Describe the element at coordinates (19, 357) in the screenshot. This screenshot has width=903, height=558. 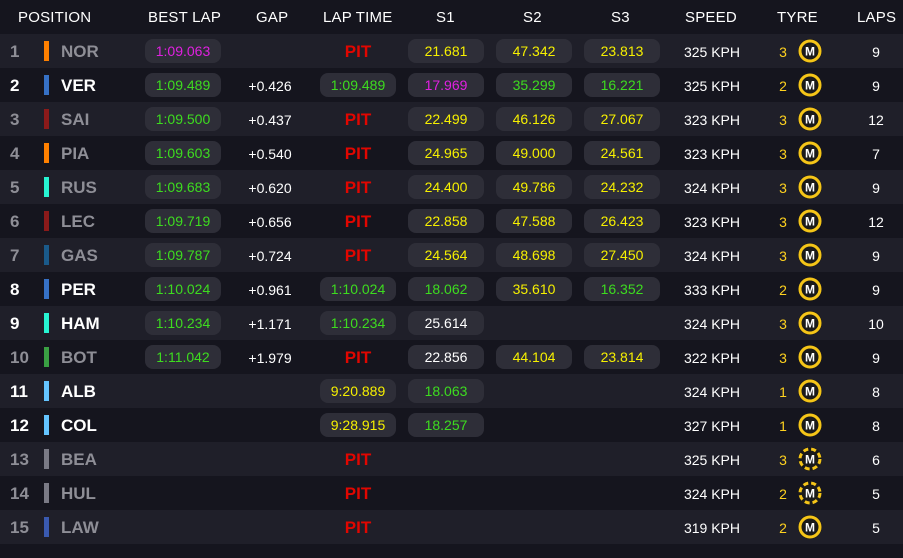
I see `position-number: 10` at that location.